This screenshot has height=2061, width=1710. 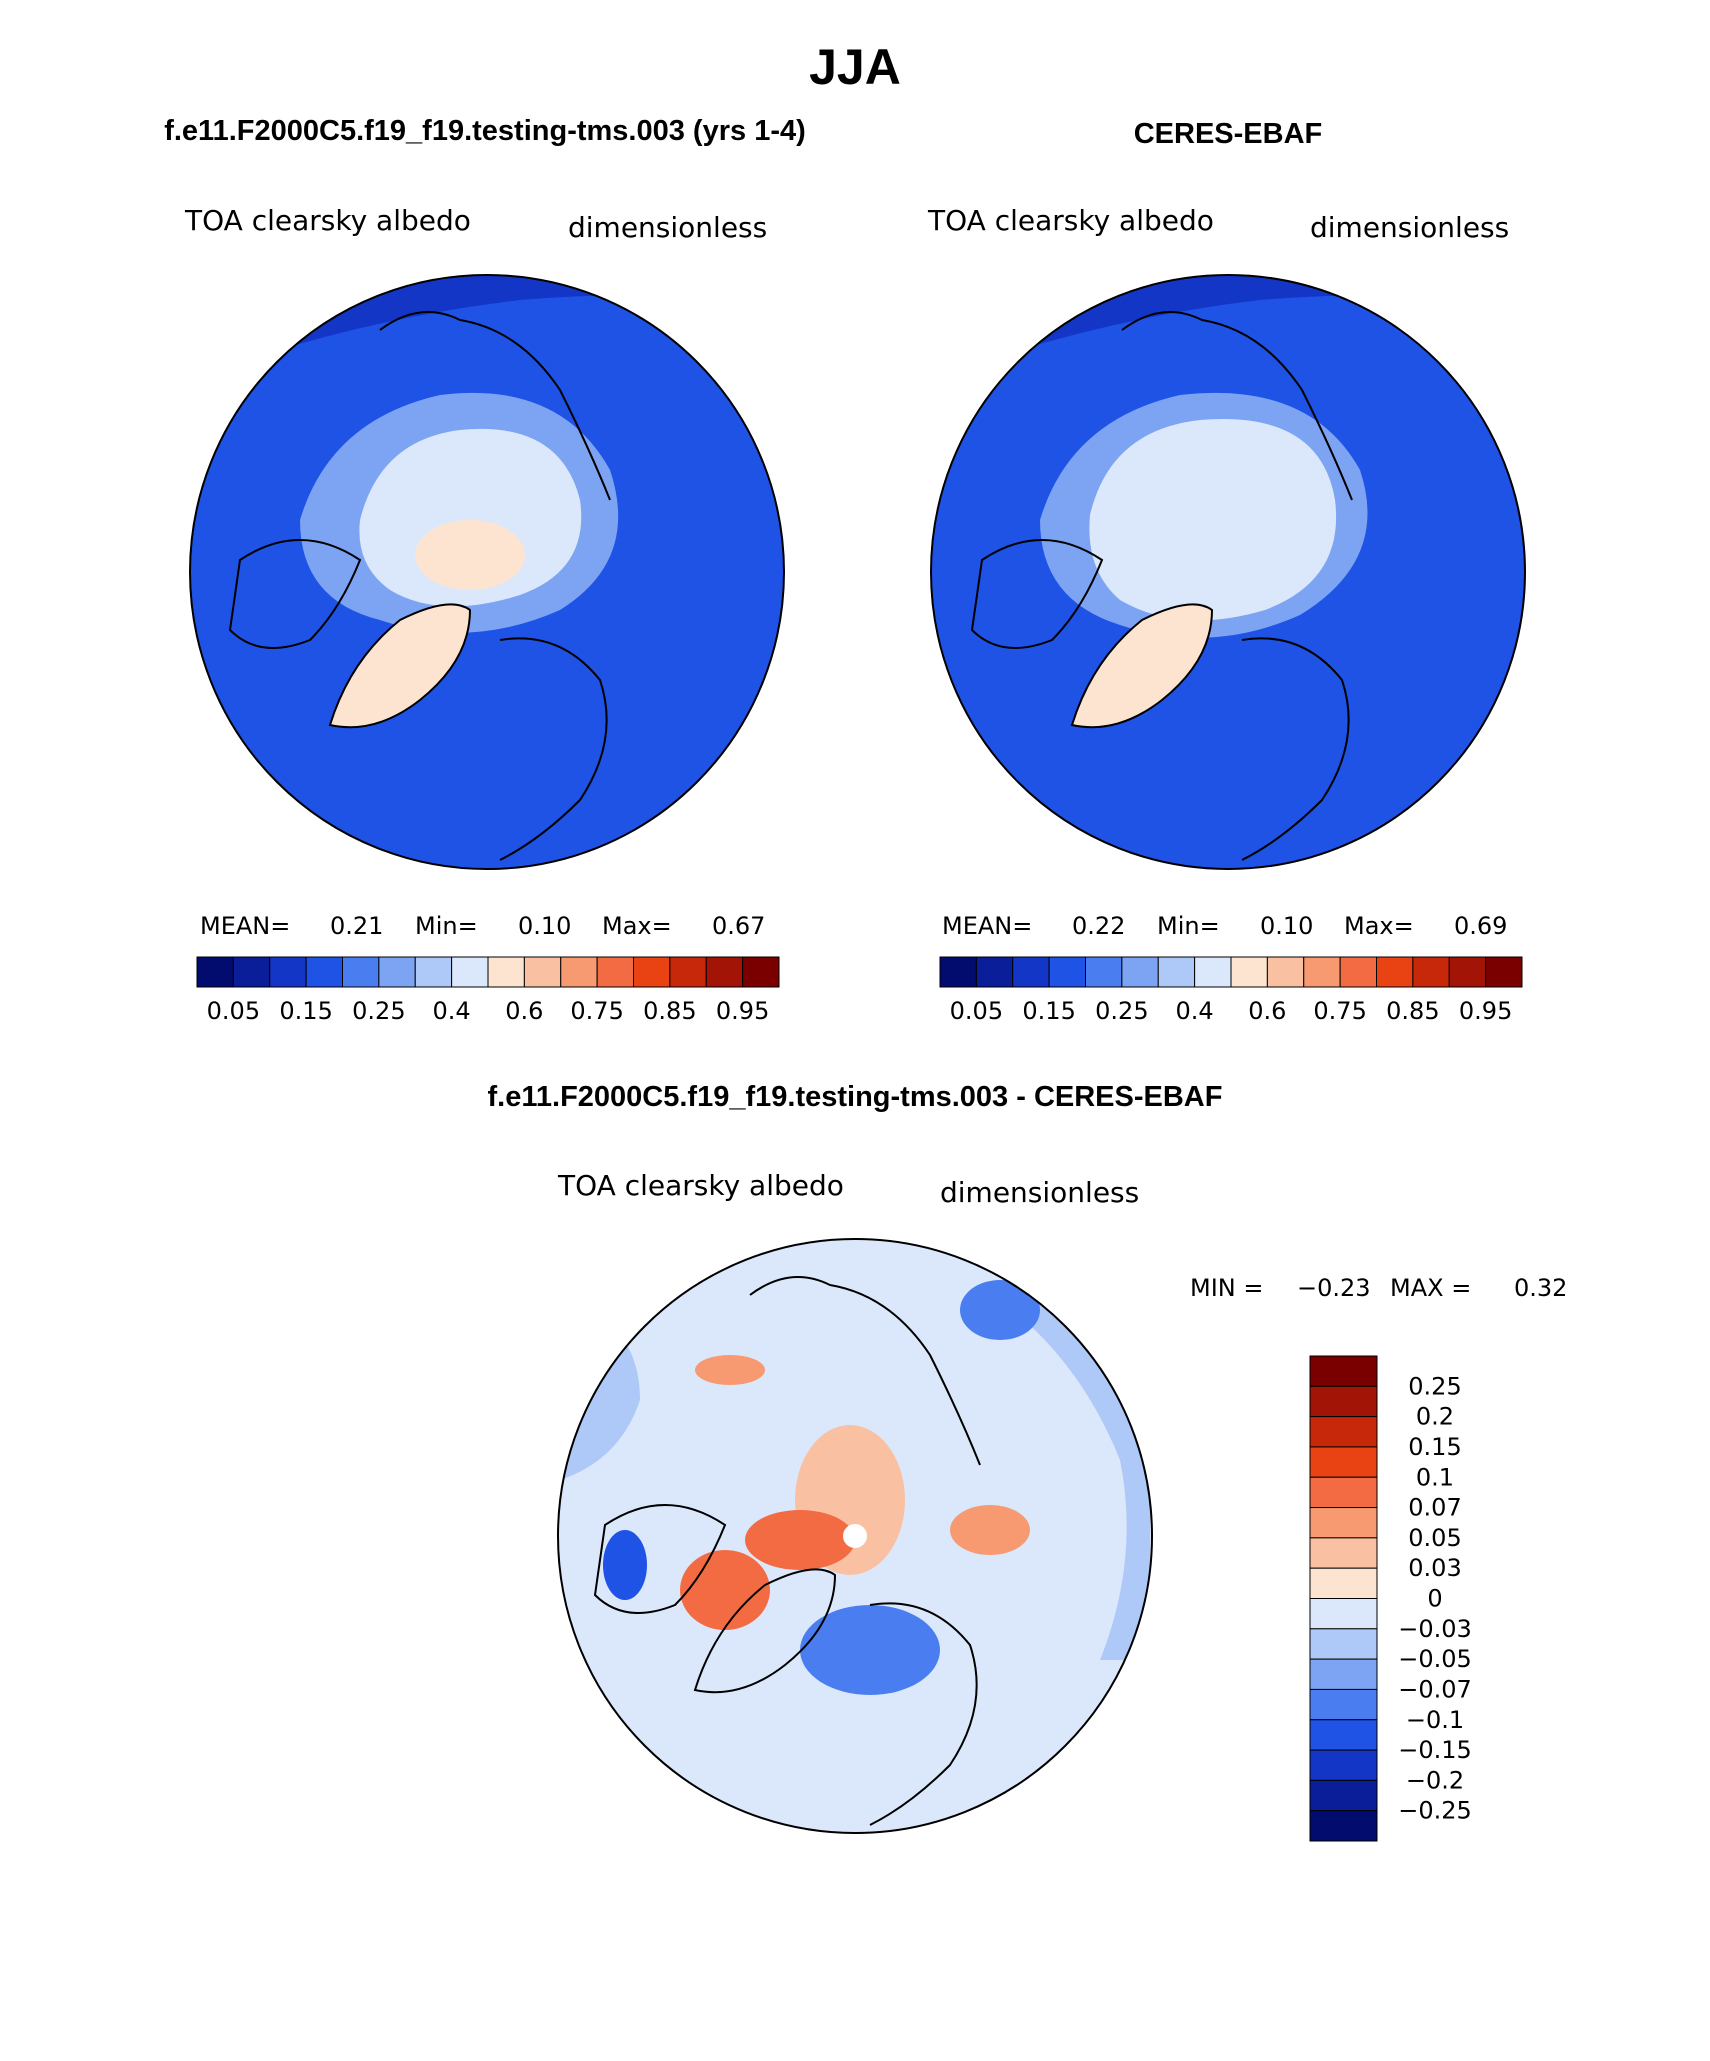 I want to click on colorbar-diff-tick-label: 0.1, so click(x=1435, y=1477).